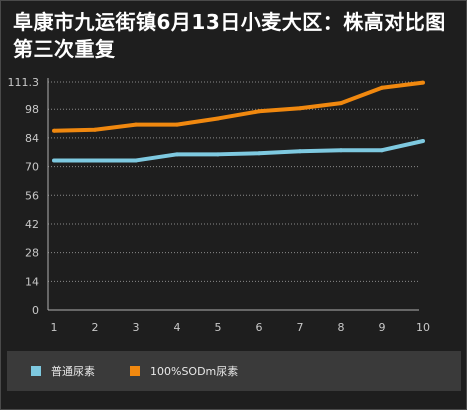 Image resolution: width=467 pixels, height=411 pixels. I want to click on legend-swatch-regular-urea, so click(36, 371).